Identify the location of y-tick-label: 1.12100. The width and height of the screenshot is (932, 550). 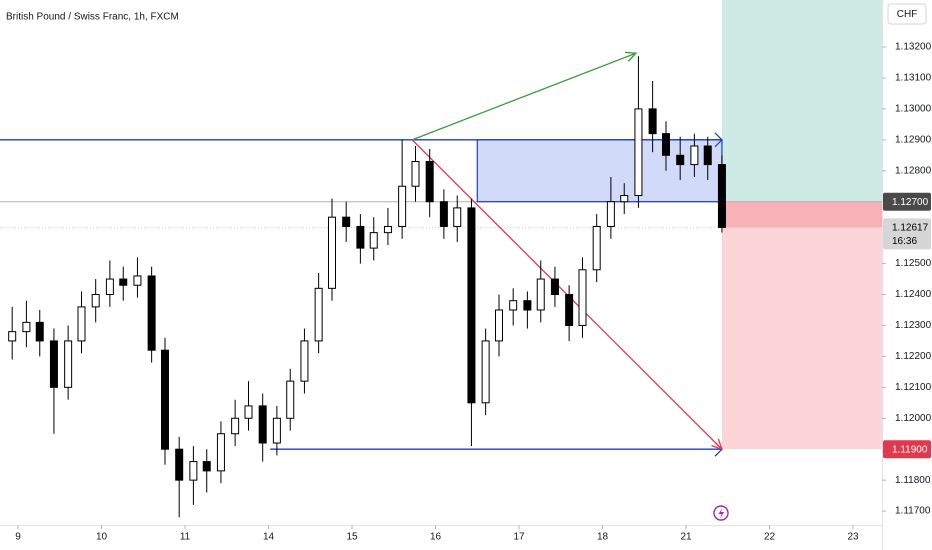
(913, 387).